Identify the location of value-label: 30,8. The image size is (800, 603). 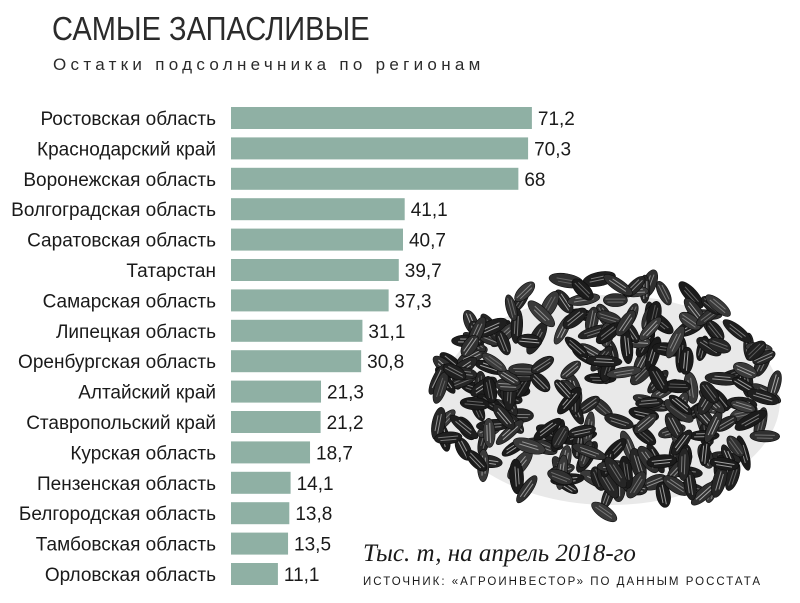
(385, 362).